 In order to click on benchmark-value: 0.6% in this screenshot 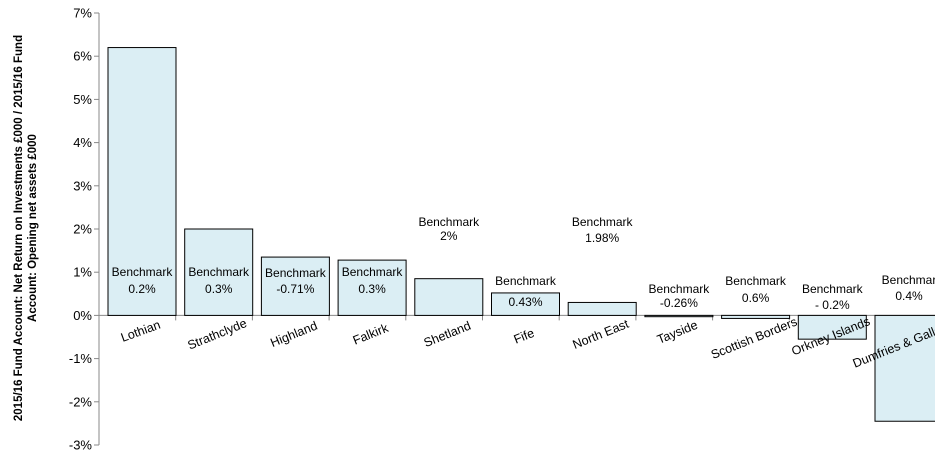, I will do `click(756, 298)`.